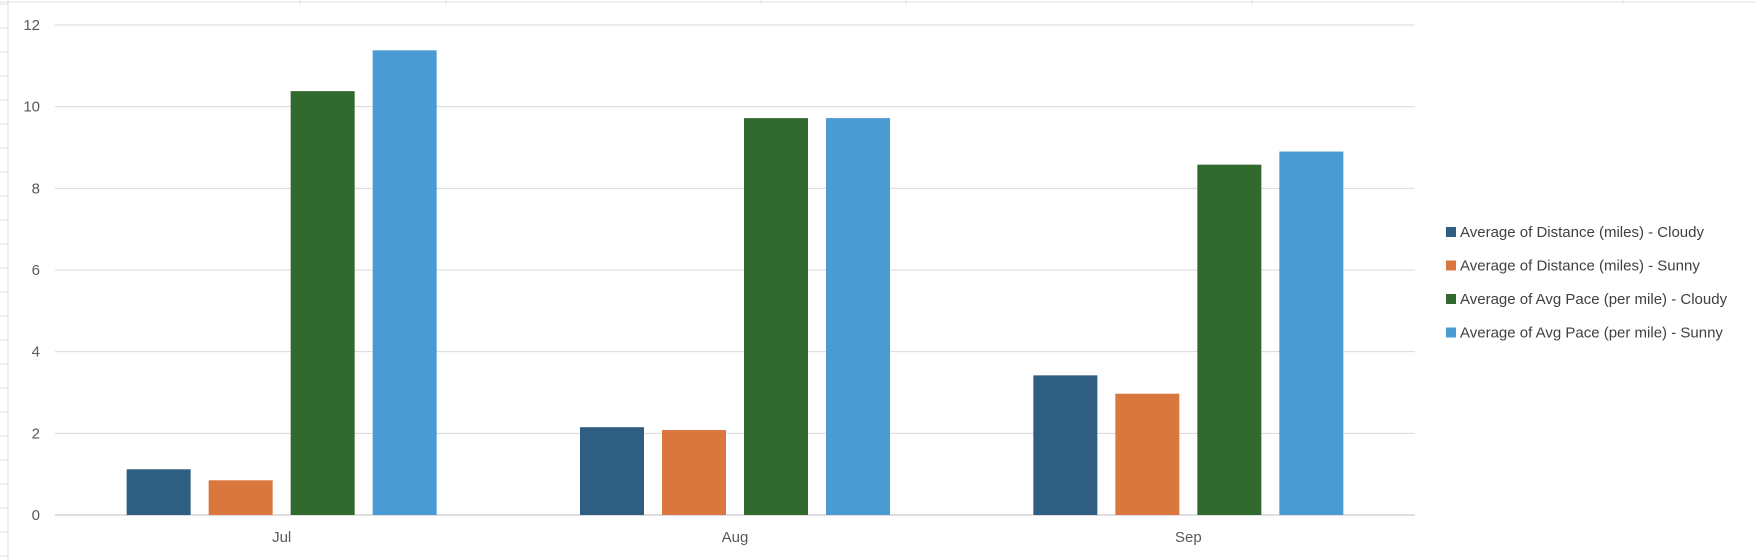 The height and width of the screenshot is (560, 1756). I want to click on y-tick-label: 12, so click(31, 25).